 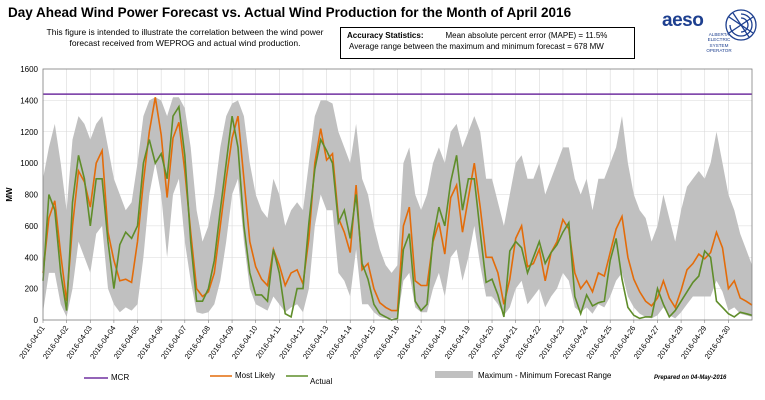 I want to click on y-tick-label: 0, so click(x=36, y=320).